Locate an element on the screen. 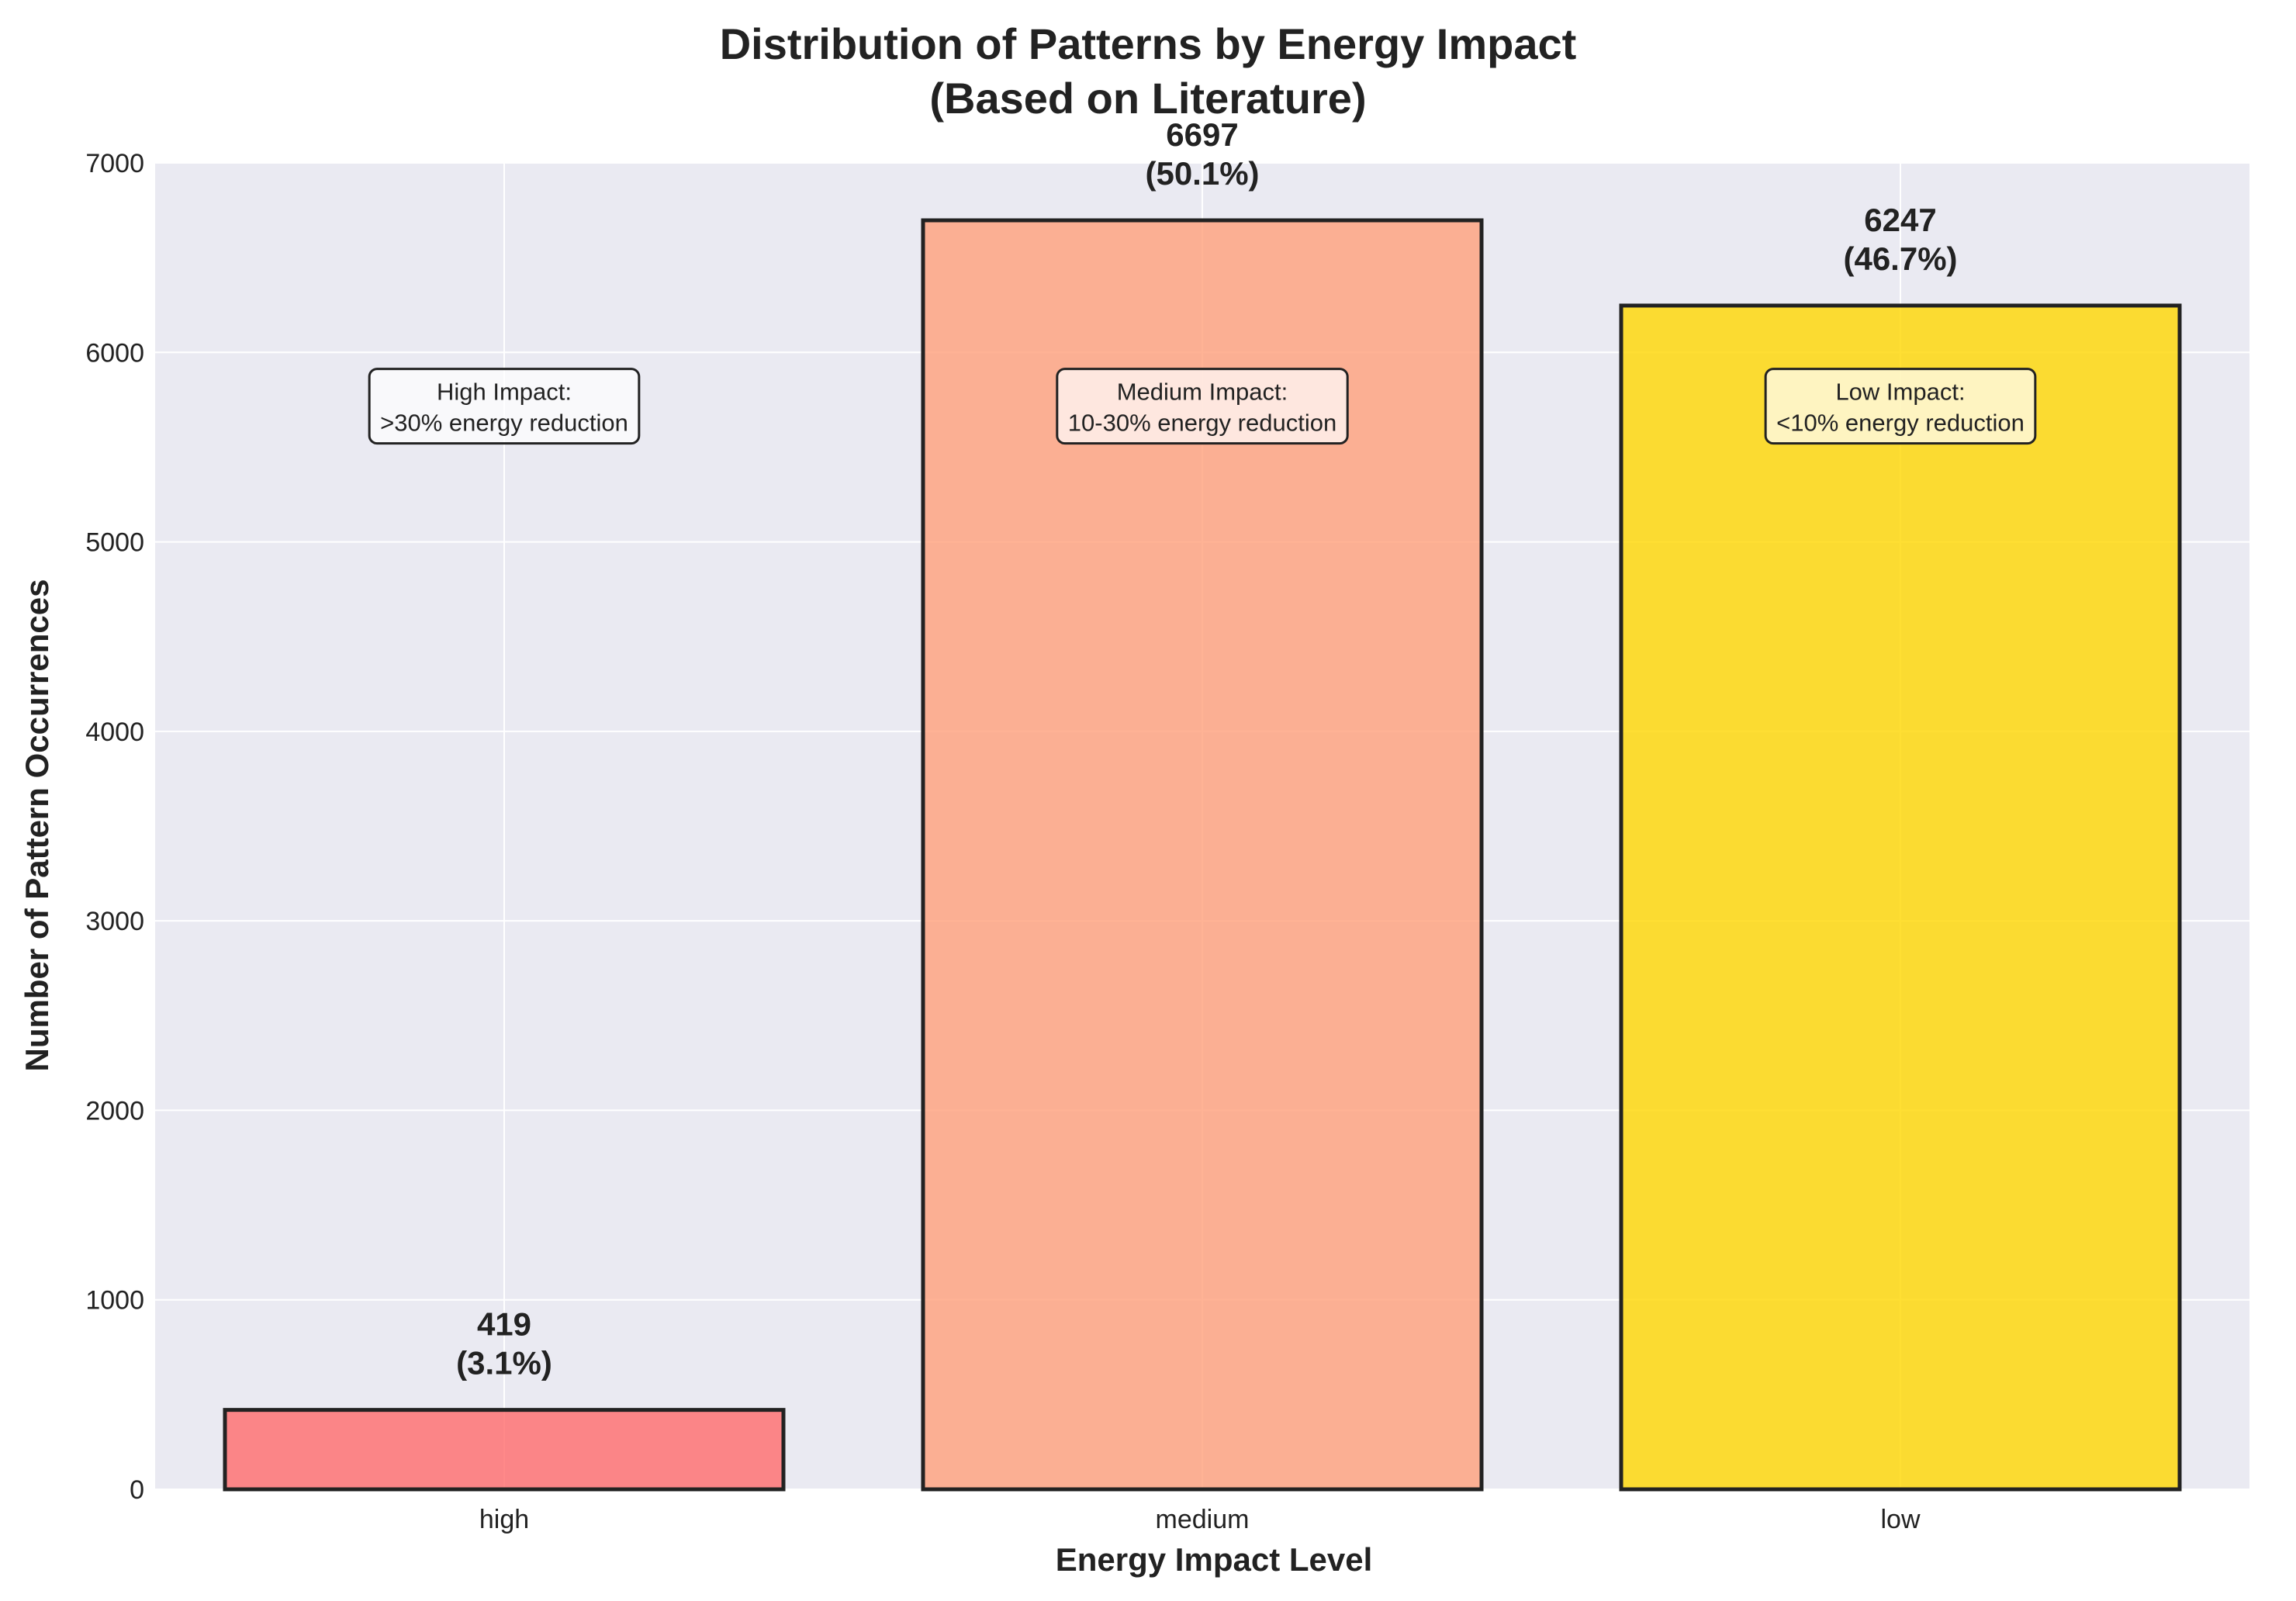  annotation-text-high: >30% energy reduction is located at coordinates (504, 423).